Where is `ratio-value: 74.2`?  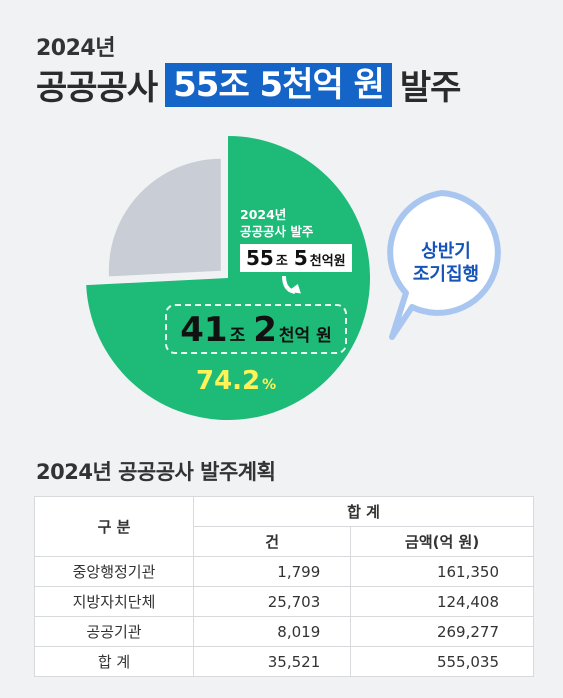 ratio-value: 74.2 is located at coordinates (228, 381).